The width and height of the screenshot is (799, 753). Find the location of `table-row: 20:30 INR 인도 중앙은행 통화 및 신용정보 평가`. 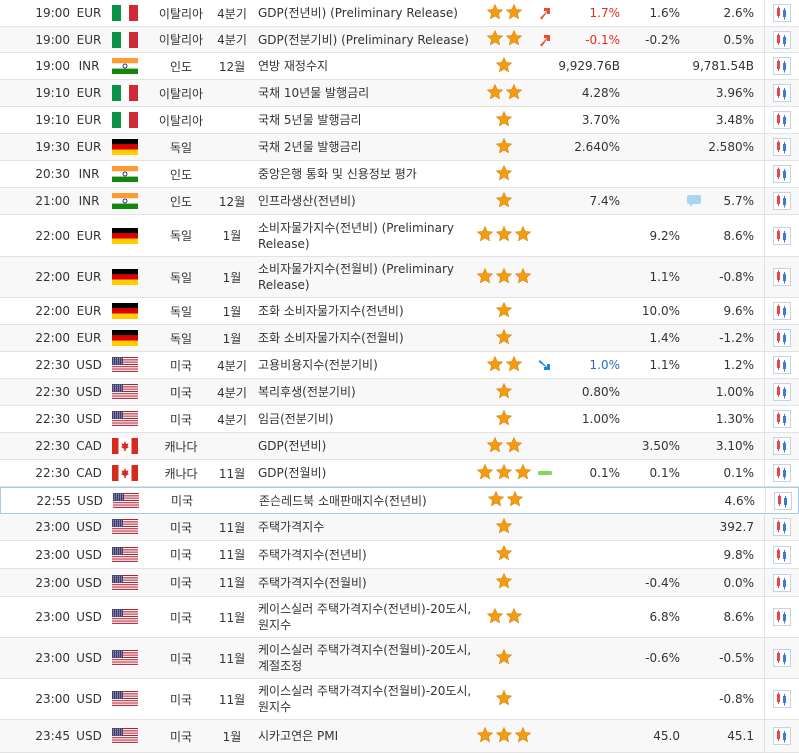

table-row: 20:30 INR 인도 중앙은행 통화 및 신용정보 평가 is located at coordinates (399, 174).